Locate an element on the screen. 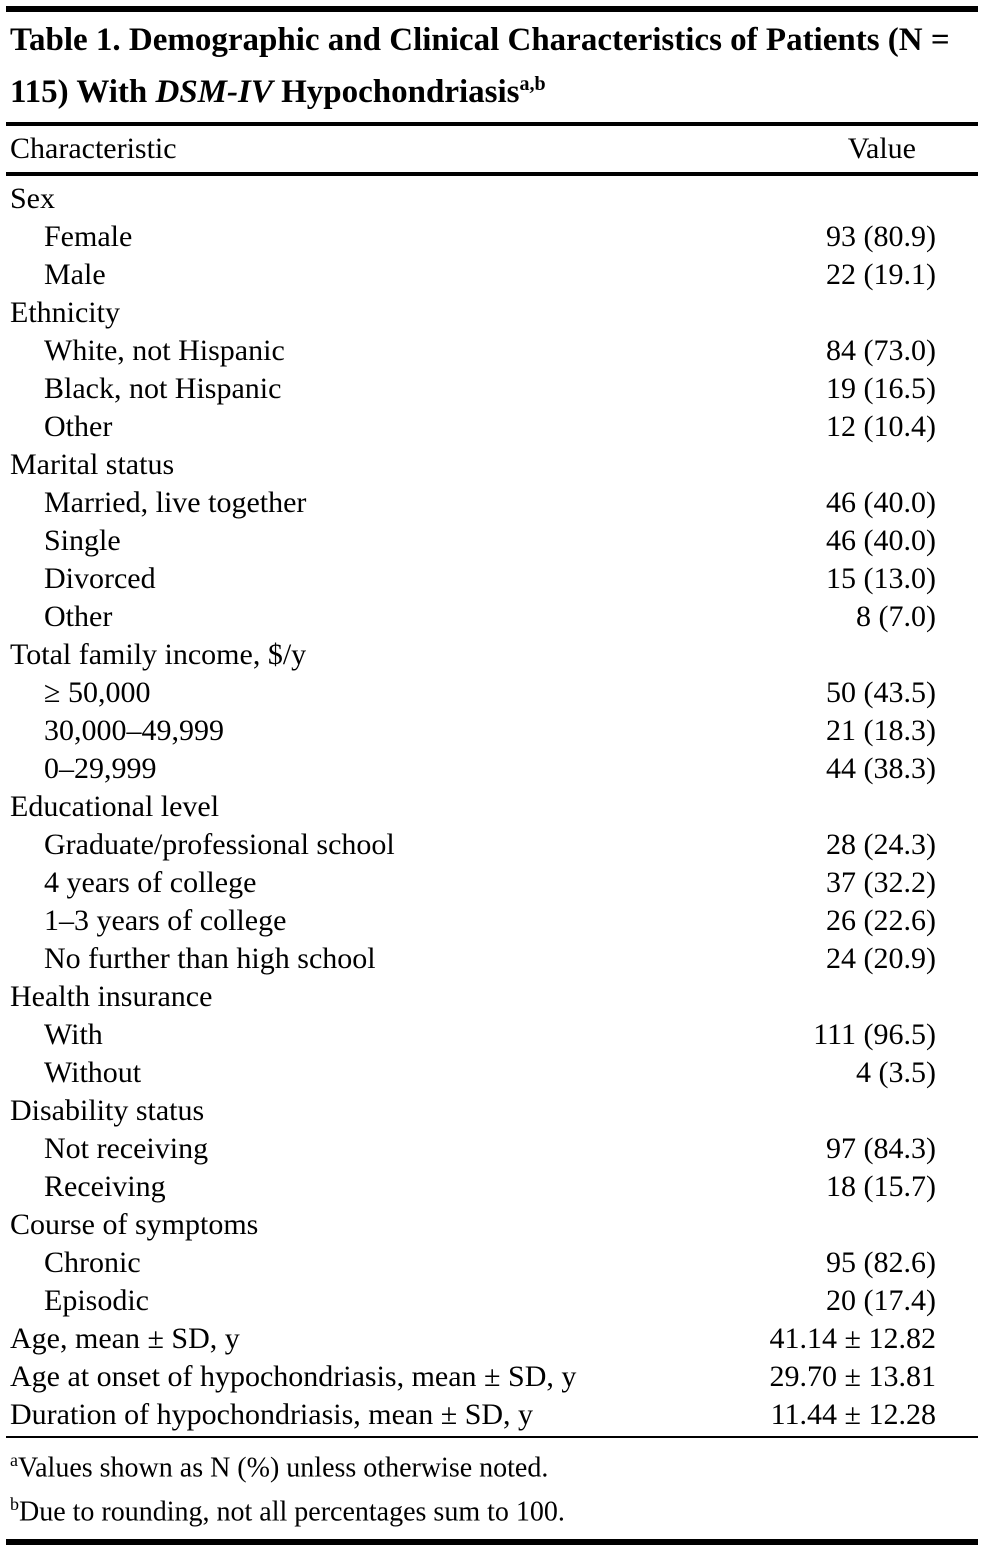 This screenshot has height=1545, width=984. row-label: 4 years of college is located at coordinates (150, 882).